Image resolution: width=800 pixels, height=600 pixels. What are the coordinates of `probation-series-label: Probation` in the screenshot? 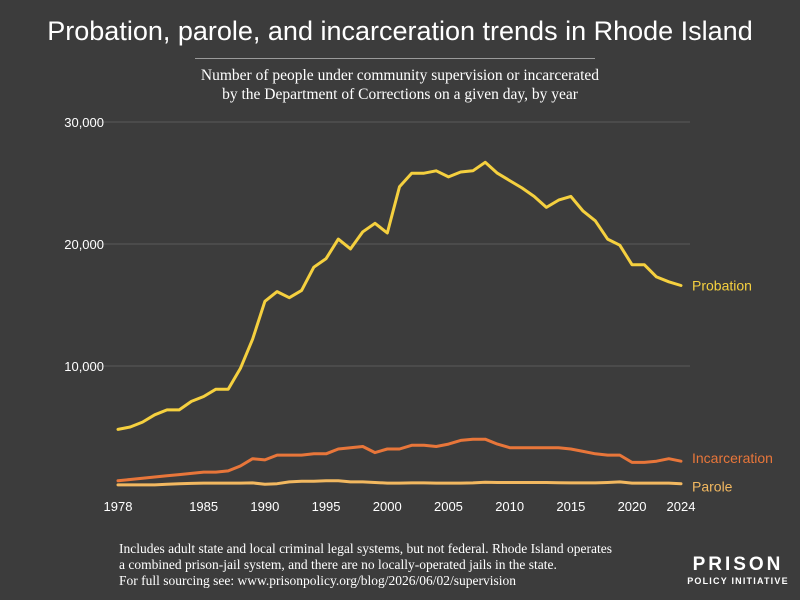 It's located at (722, 285).